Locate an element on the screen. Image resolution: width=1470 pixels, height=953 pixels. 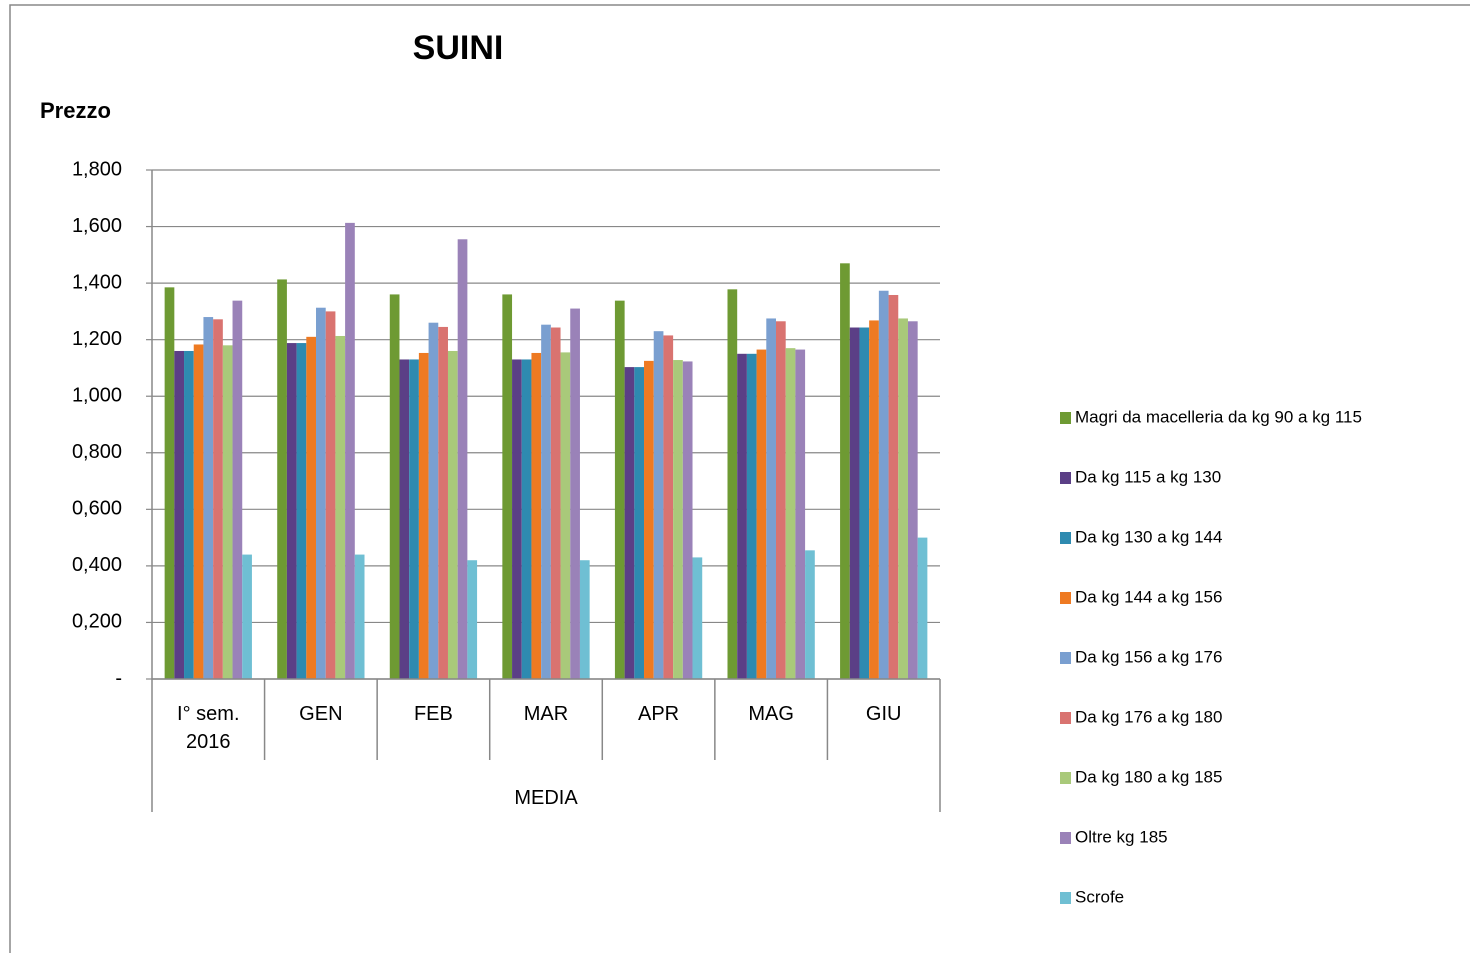
y-tick-label: 0,200 is located at coordinates (97, 622).